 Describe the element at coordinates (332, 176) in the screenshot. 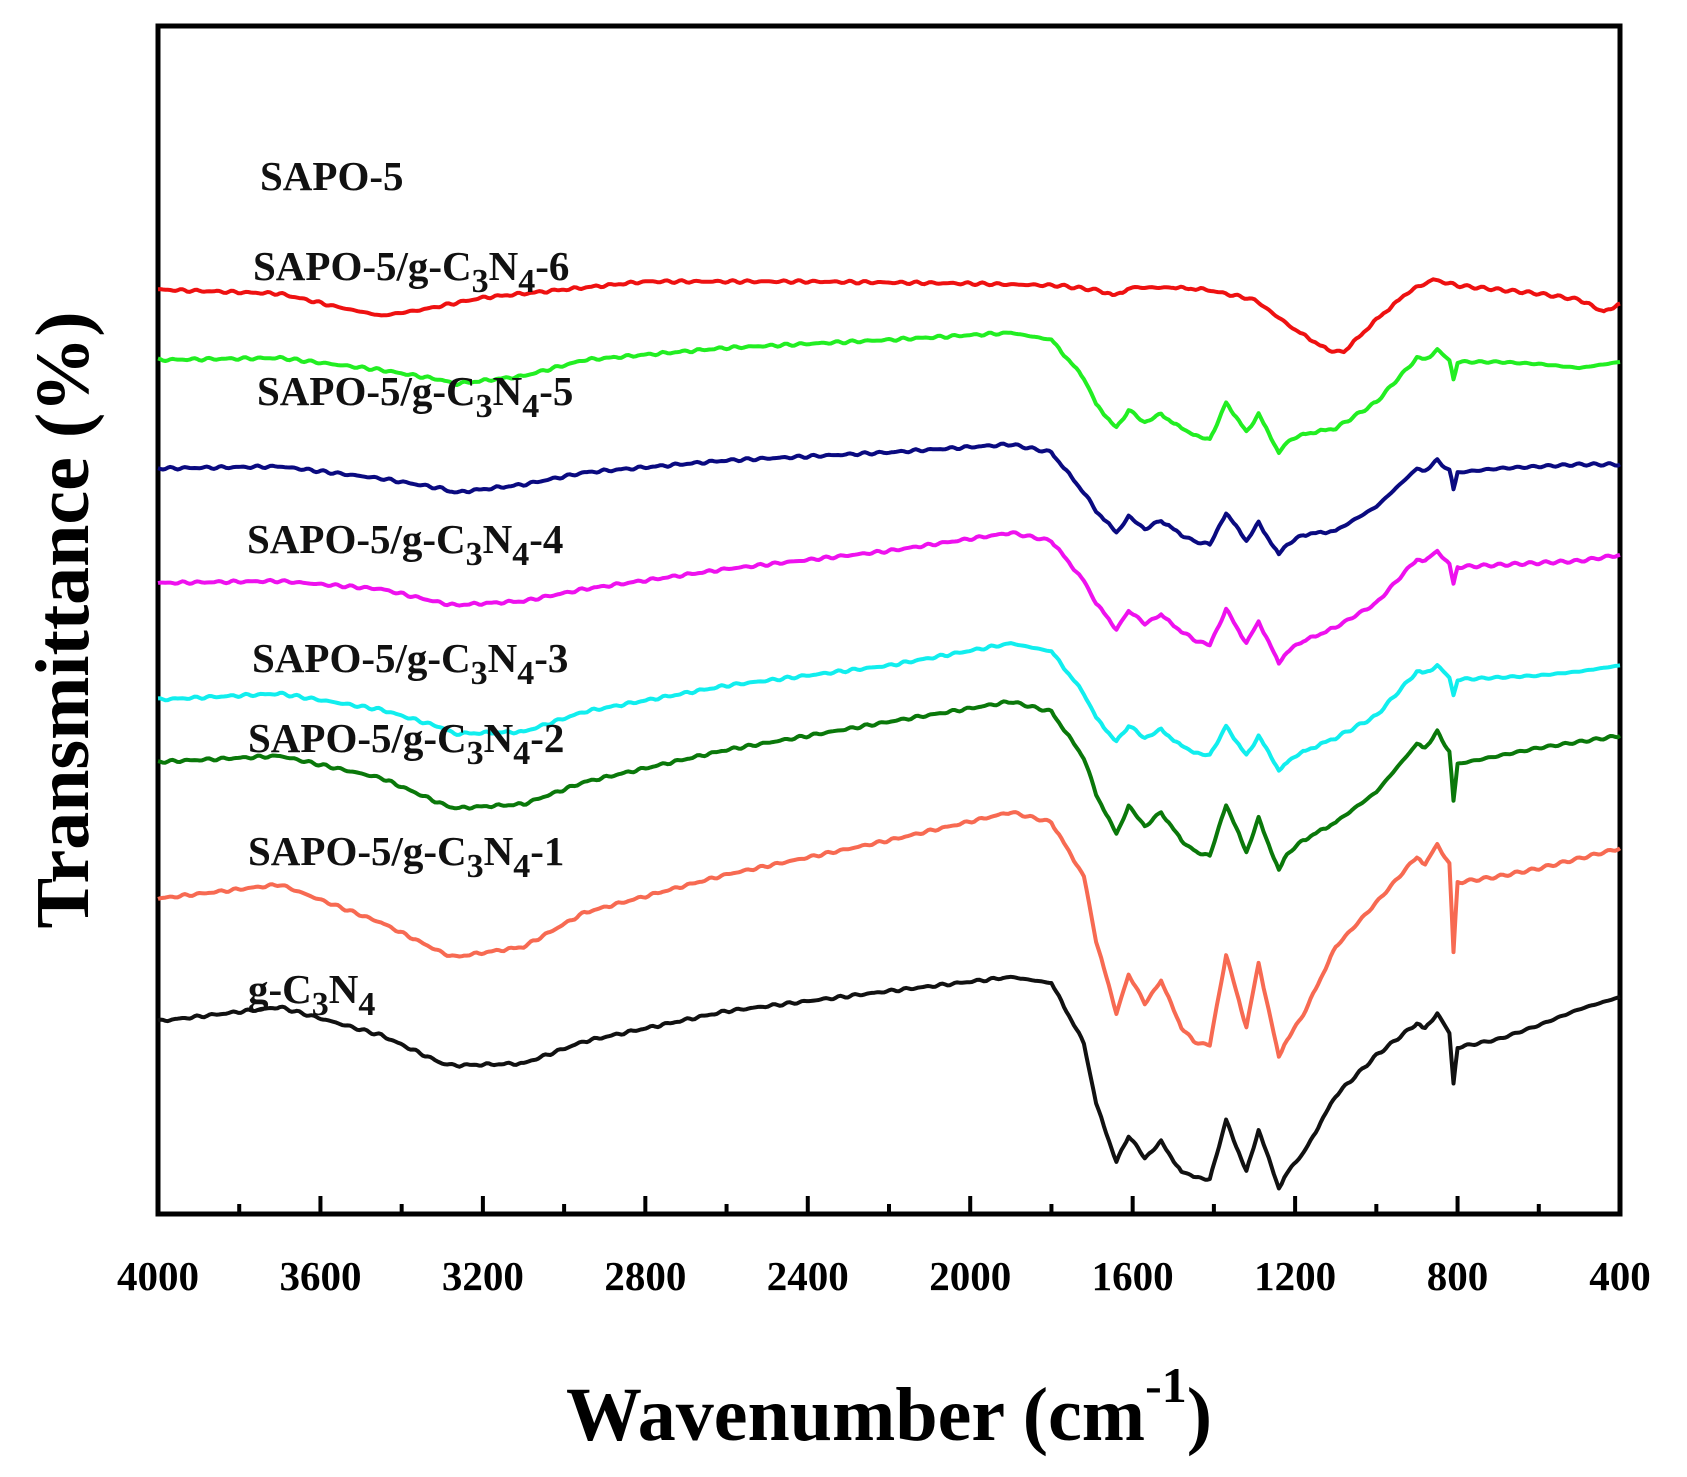

I see `series-label: SAPO-5` at that location.